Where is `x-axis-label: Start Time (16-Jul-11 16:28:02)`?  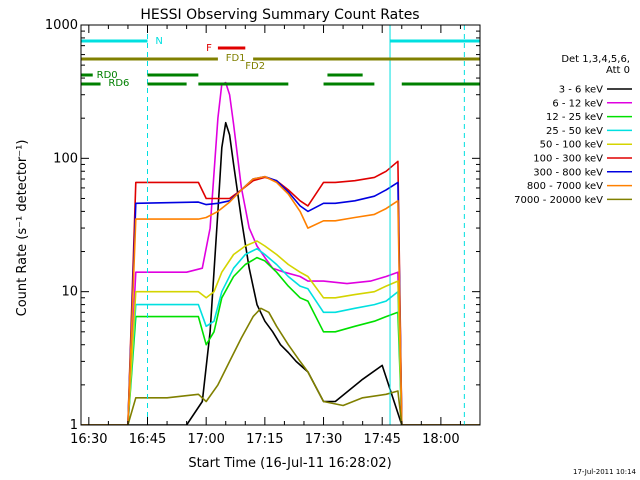
x-axis-label: Start Time (16-Jul-11 16:28:02) is located at coordinates (289, 463).